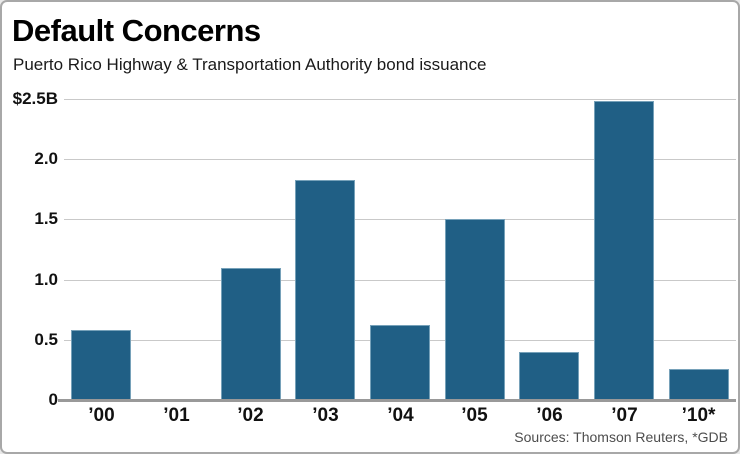 The height and width of the screenshot is (454, 740). I want to click on y-tick-label-0.5: 0.5, so click(46, 339).